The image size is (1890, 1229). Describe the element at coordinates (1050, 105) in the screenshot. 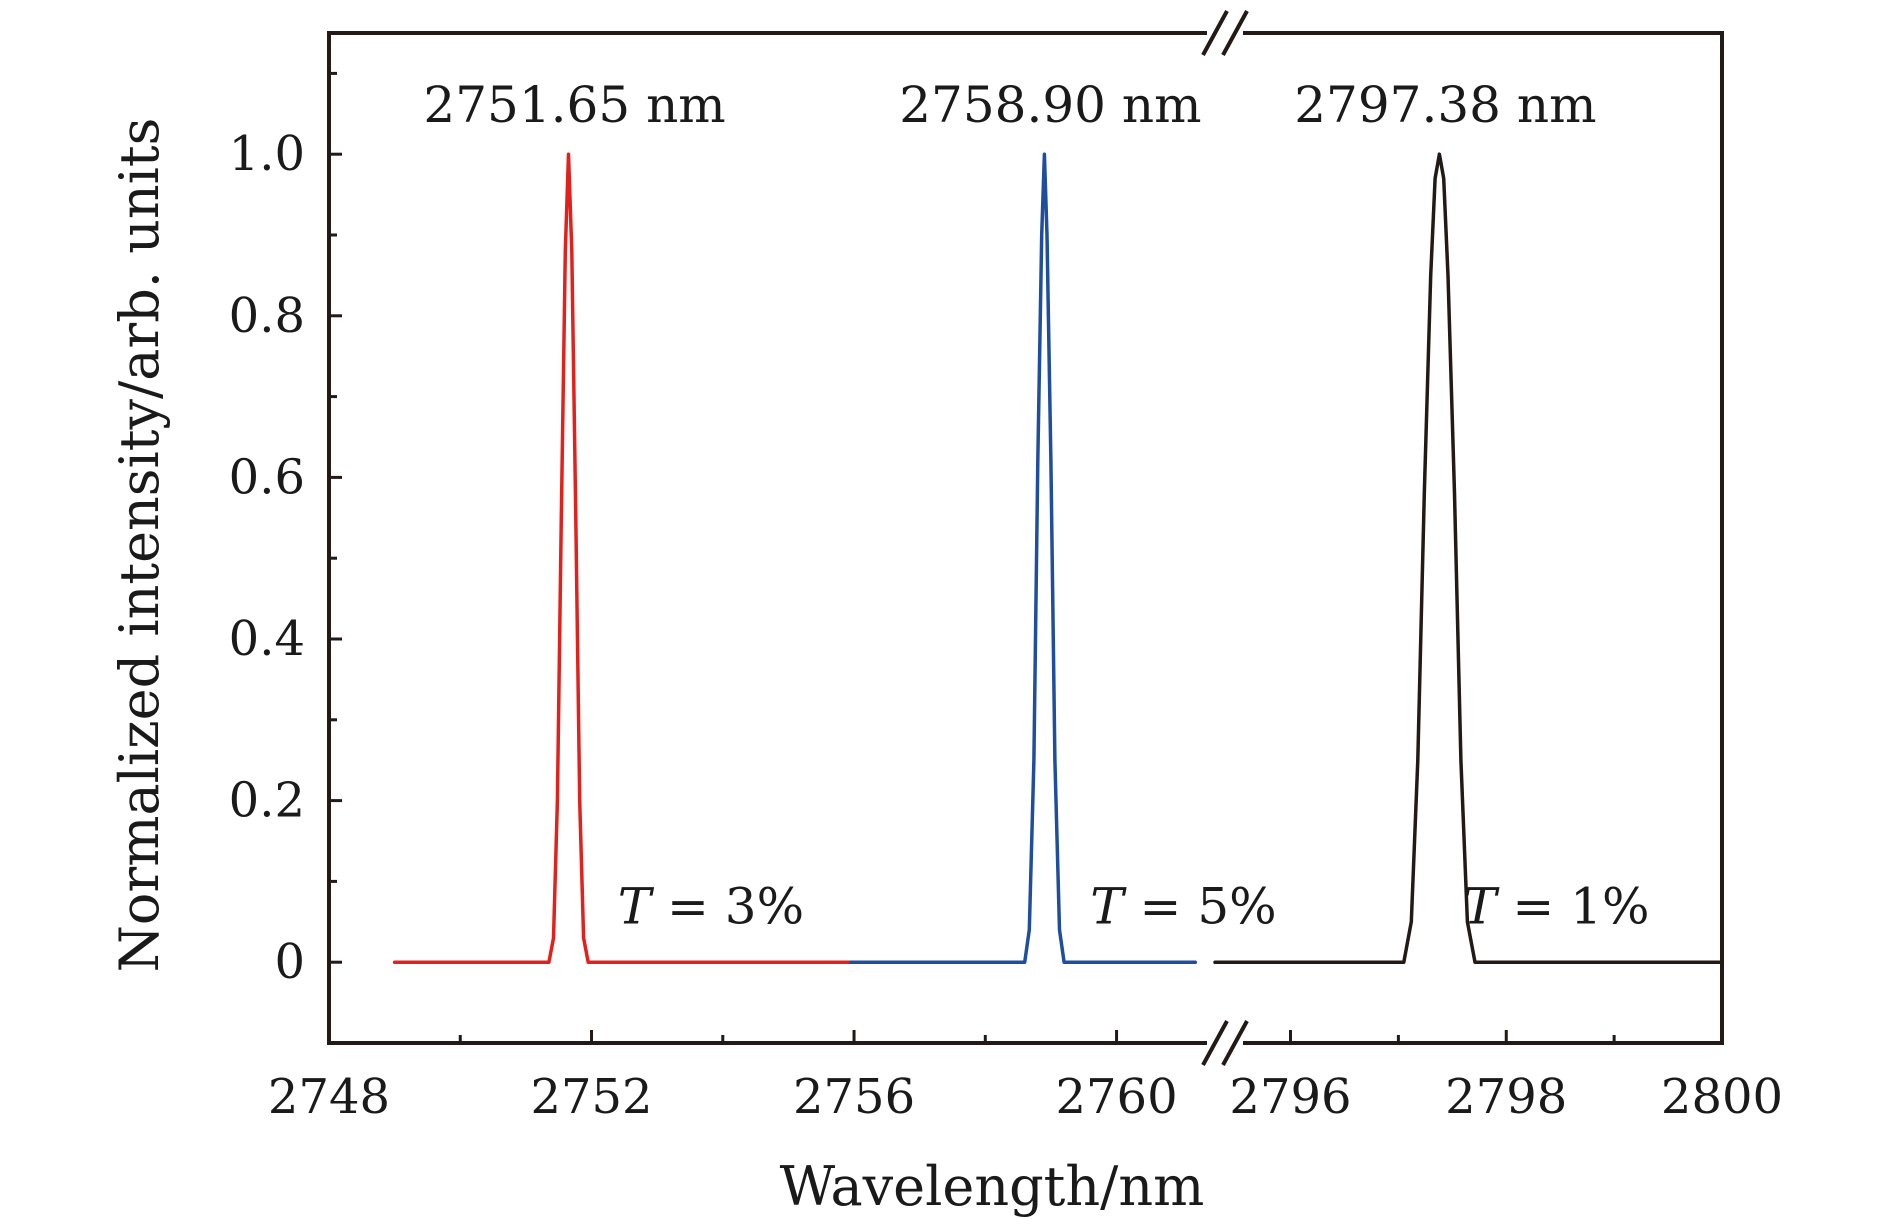

I see `peak-label: 2758.90 nm` at that location.